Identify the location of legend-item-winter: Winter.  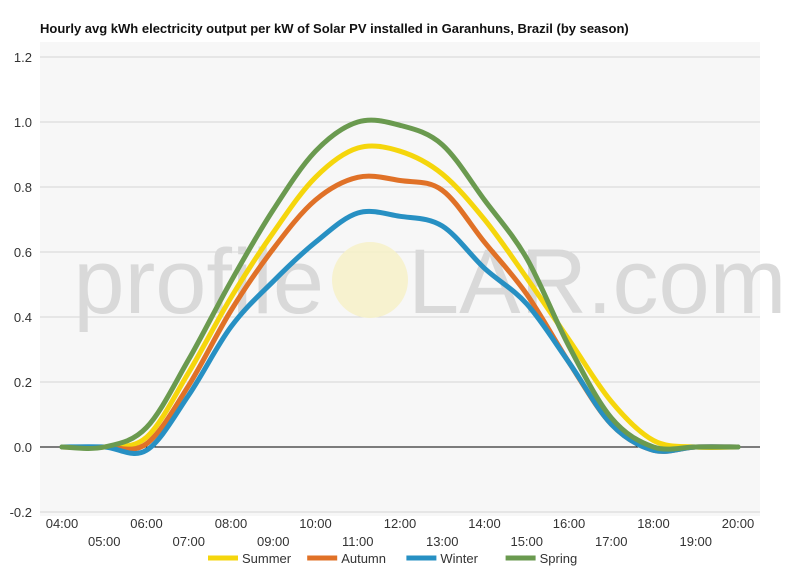
(442, 558).